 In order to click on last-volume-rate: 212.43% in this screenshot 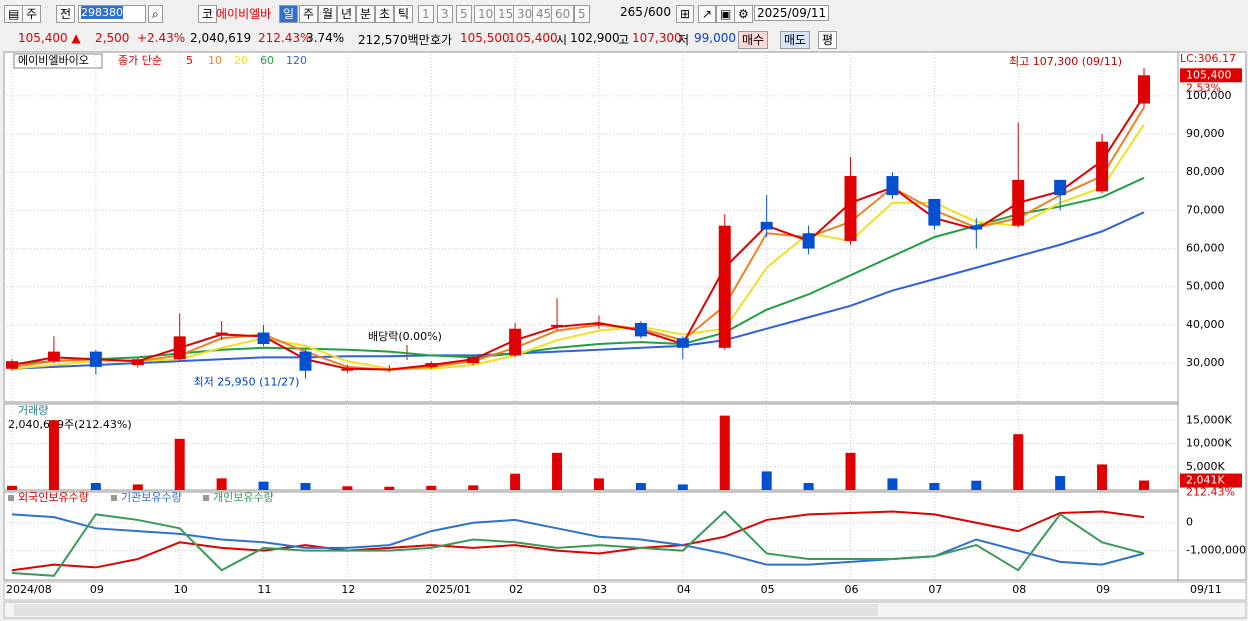, I will do `click(1210, 492)`.